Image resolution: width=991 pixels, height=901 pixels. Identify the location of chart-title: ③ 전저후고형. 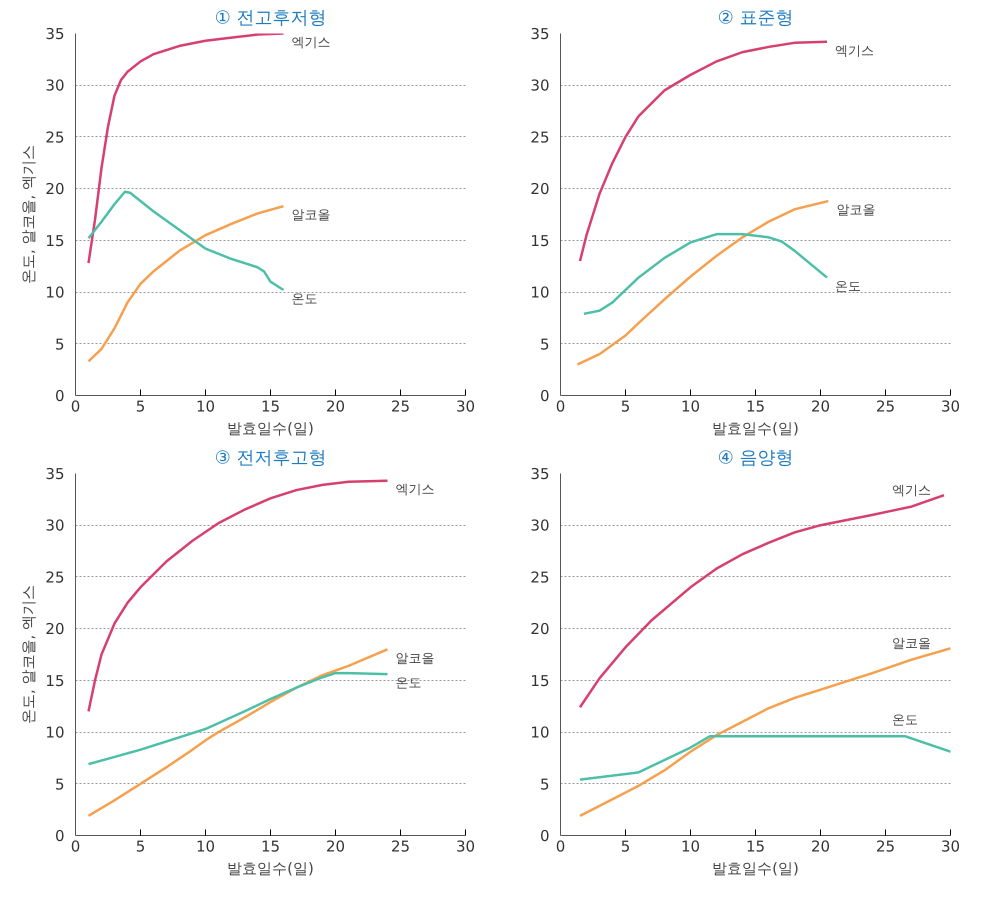
(270, 458).